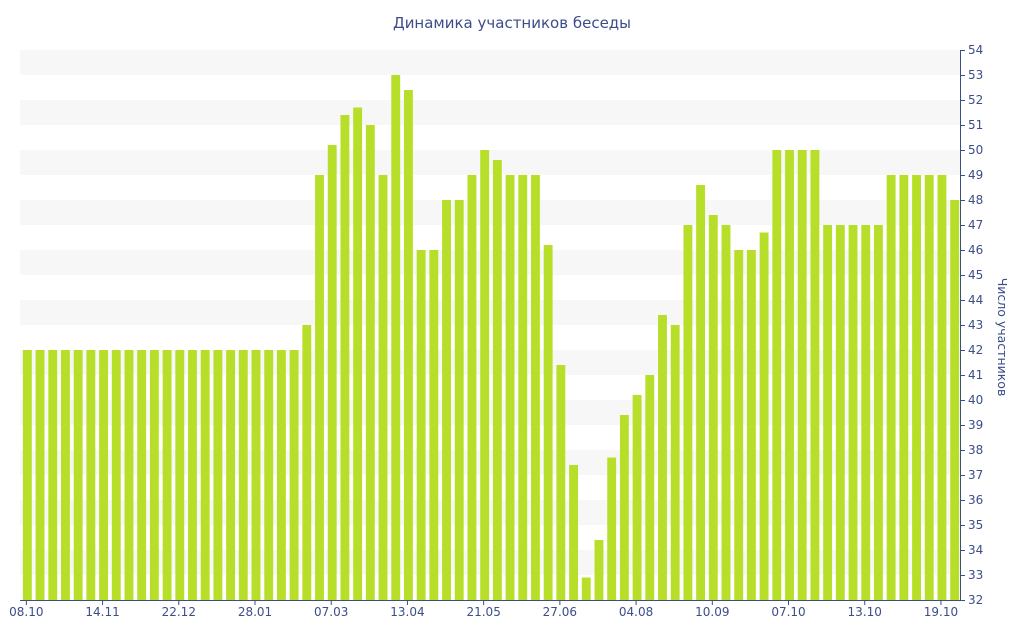 The width and height of the screenshot is (1024, 640). Describe the element at coordinates (560, 612) in the screenshot. I see `x-tick-label: 27.06` at that location.